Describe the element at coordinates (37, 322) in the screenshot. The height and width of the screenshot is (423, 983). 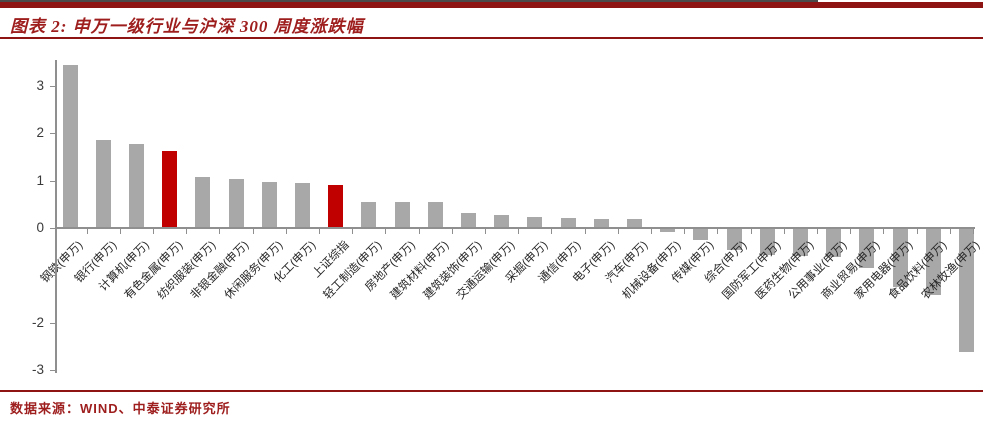
I see `y-tick-label: -2` at that location.